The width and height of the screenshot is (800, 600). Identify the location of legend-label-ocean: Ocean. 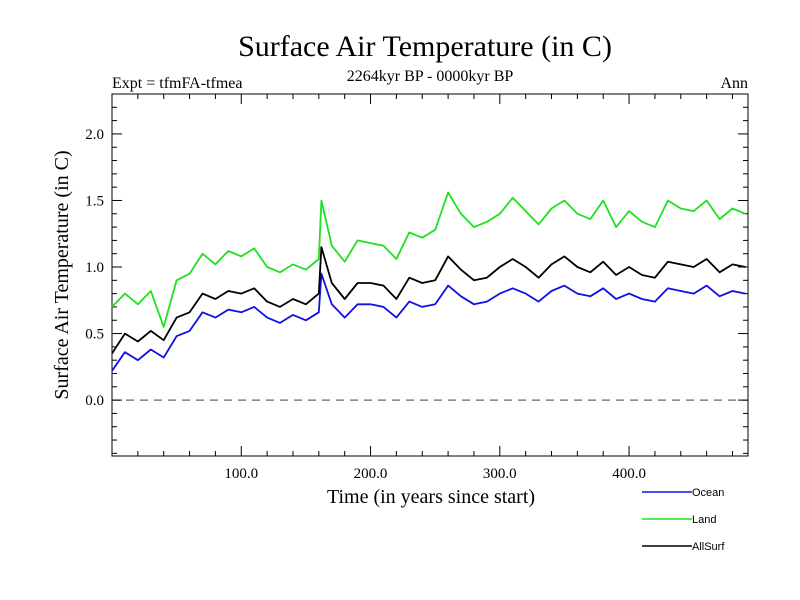
(708, 493).